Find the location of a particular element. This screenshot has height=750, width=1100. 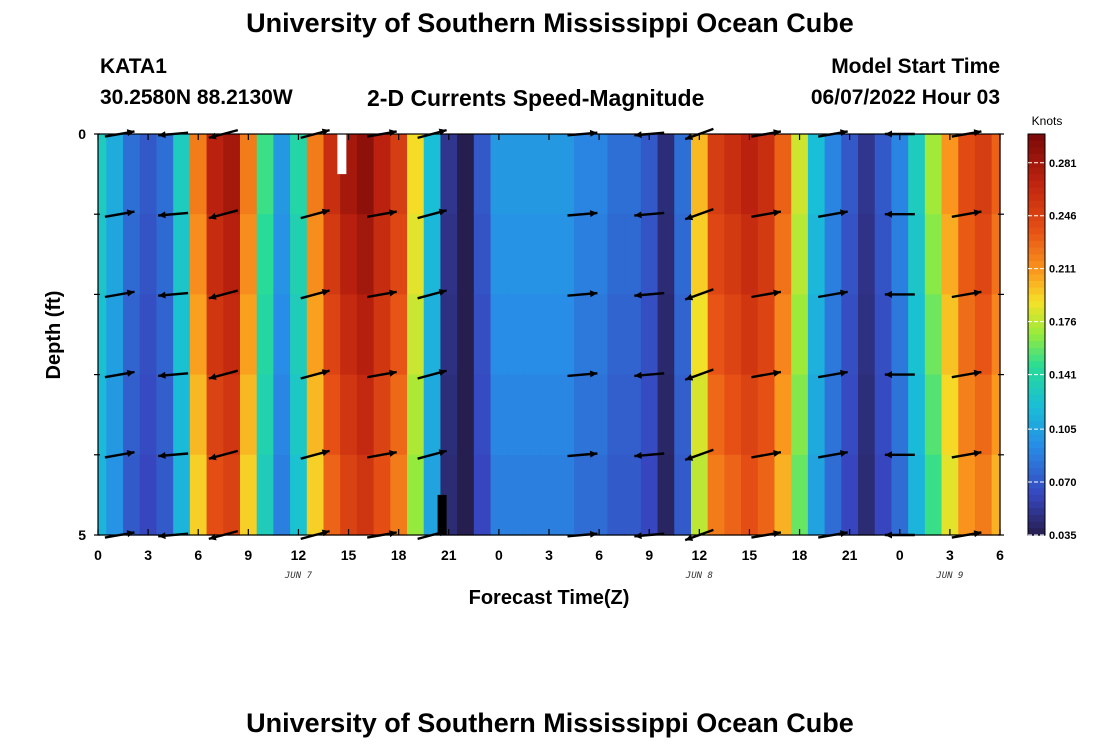

date-label: JUN 8 is located at coordinates (699, 576).